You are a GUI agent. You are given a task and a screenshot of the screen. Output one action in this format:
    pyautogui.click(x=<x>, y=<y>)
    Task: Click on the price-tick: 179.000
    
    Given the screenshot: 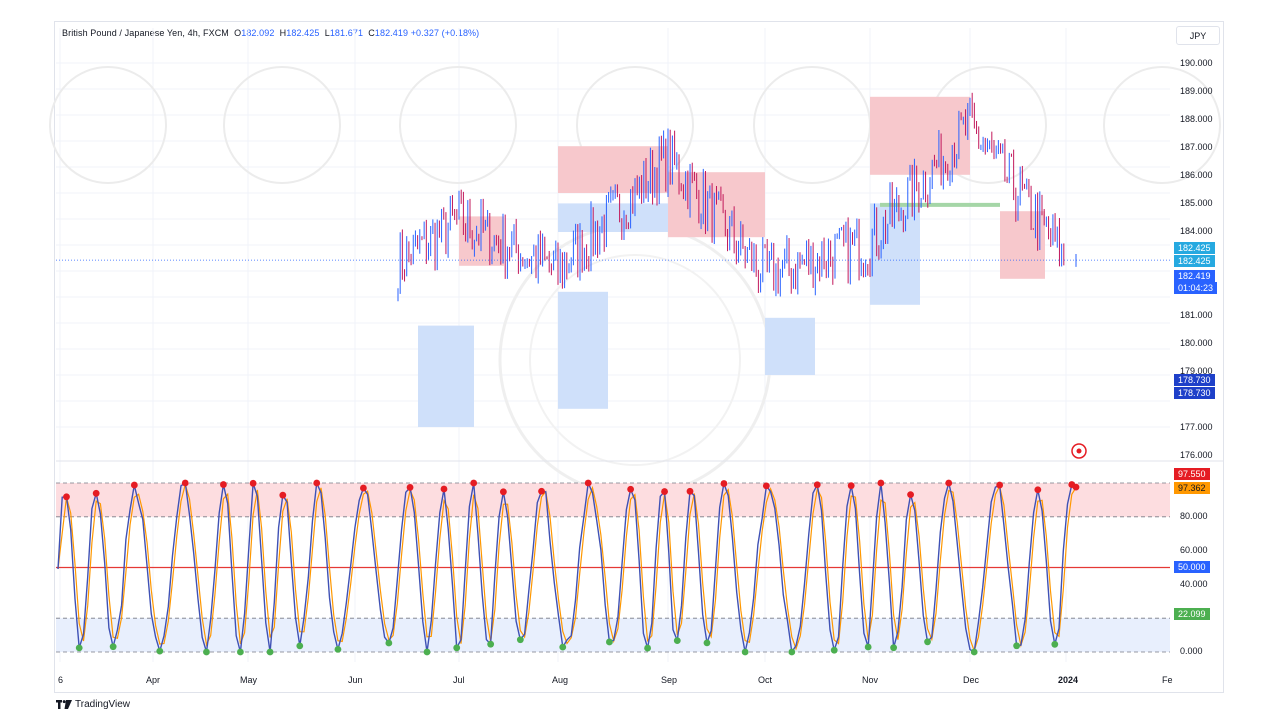 What is the action you would take?
    pyautogui.click(x=1196, y=371)
    